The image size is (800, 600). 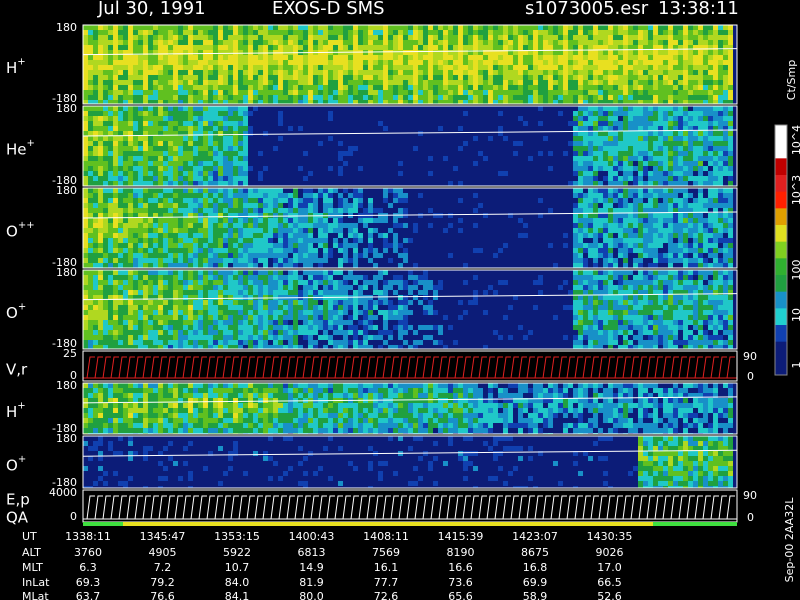 What do you see at coordinates (66, 190) in the screenshot?
I see `tick-label-top: 180` at bounding box center [66, 190].